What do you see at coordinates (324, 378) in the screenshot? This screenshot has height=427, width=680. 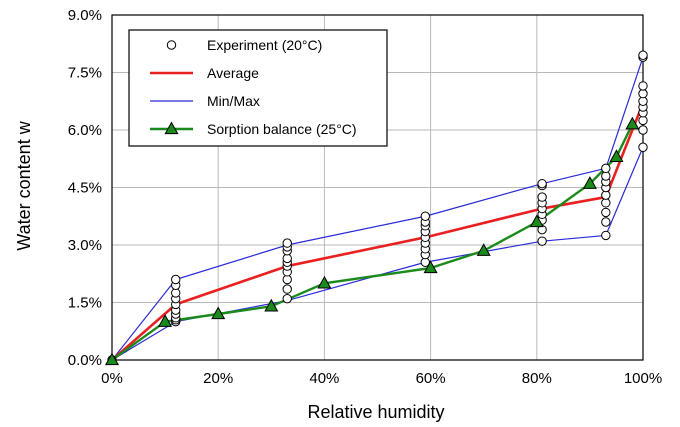 I see `x-tick-label: 40%` at bounding box center [324, 378].